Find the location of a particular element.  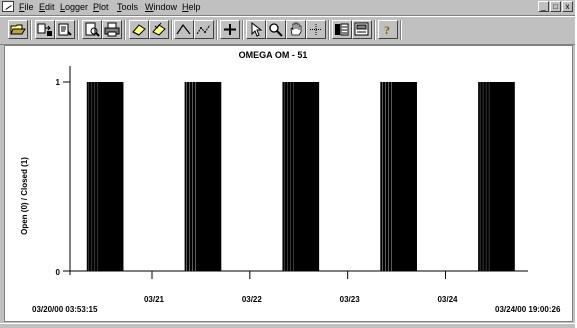

toolbar: ? is located at coordinates (287, 30).